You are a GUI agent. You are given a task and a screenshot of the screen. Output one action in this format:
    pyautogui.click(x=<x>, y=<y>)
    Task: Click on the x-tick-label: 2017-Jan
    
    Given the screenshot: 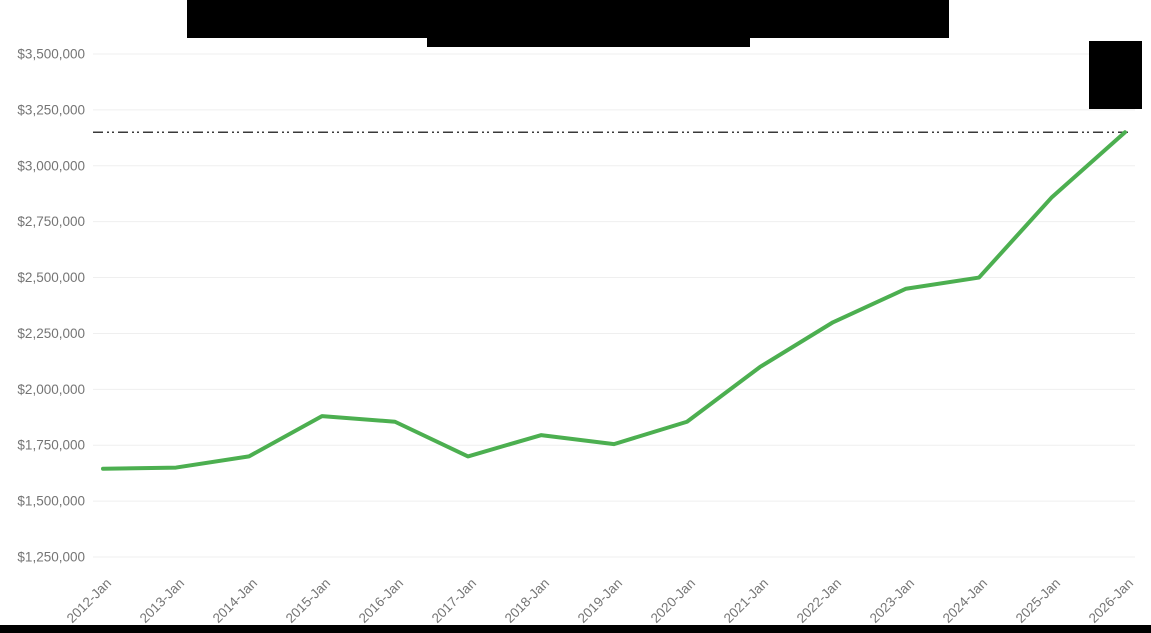 What is the action you would take?
    pyautogui.click(x=454, y=601)
    